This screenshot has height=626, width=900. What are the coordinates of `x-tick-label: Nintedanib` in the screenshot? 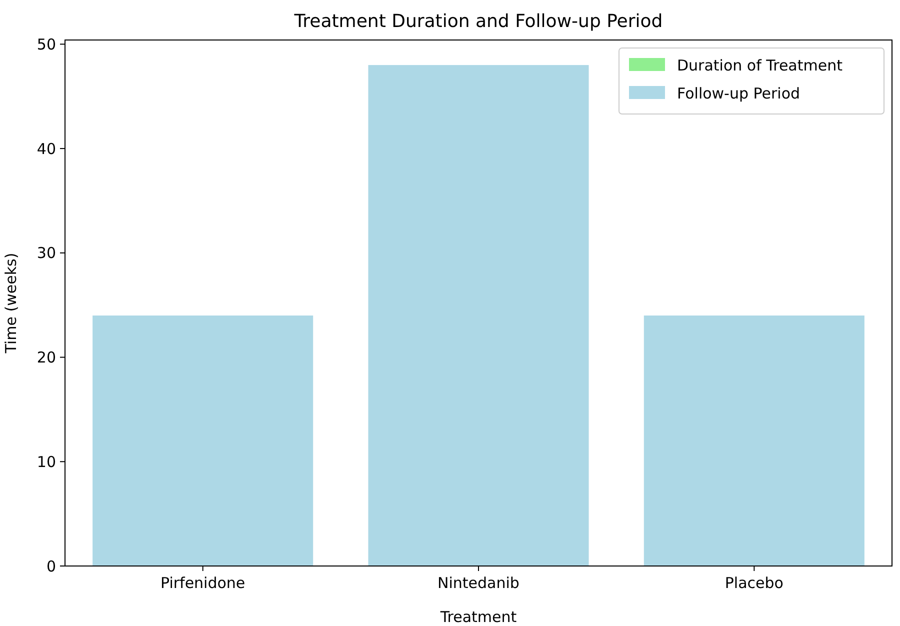 It's located at (479, 583).